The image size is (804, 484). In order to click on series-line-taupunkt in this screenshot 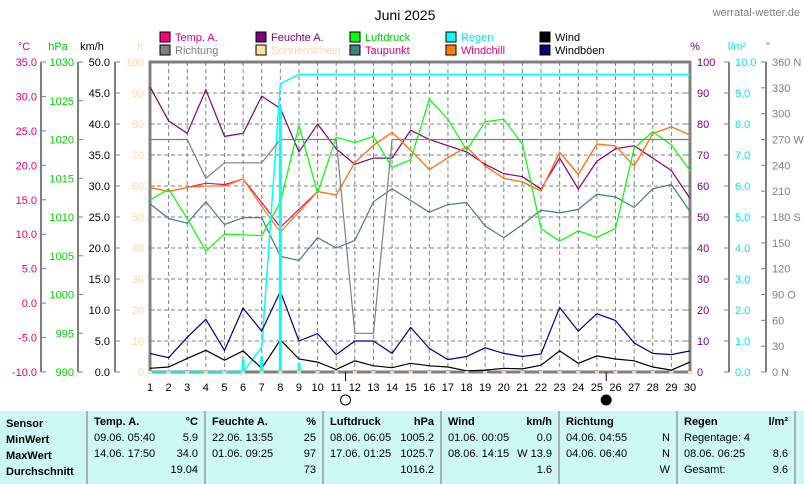, I will do `click(420, 222)`.